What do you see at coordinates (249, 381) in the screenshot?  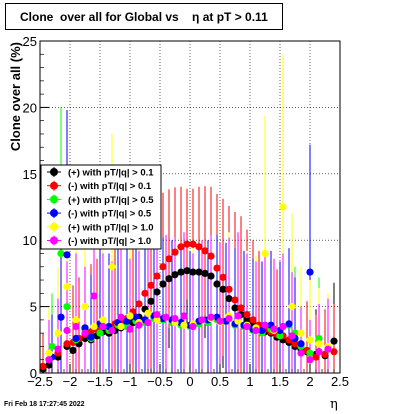 I see `x-tick-label: 1` at bounding box center [249, 381].